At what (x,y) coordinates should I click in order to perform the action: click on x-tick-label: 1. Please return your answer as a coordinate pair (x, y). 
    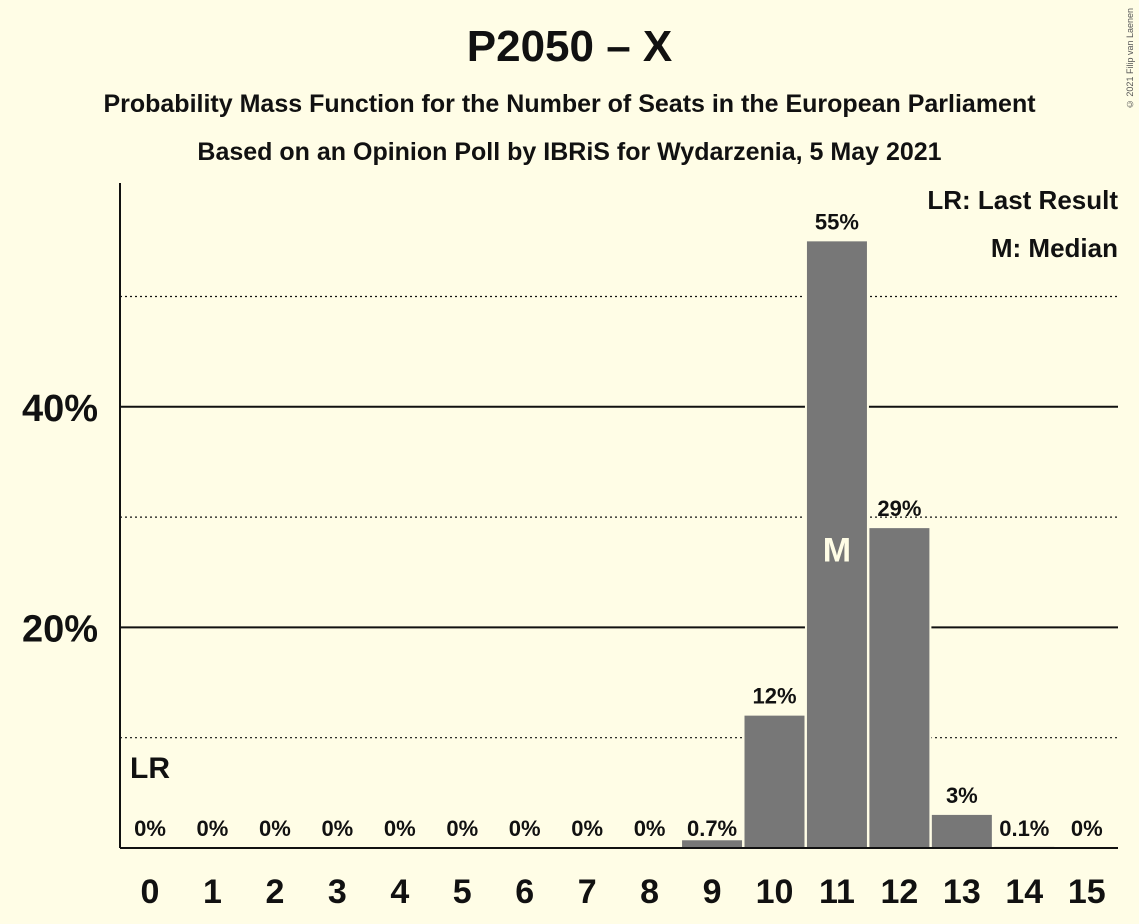
    Looking at the image, I should click on (212, 892).